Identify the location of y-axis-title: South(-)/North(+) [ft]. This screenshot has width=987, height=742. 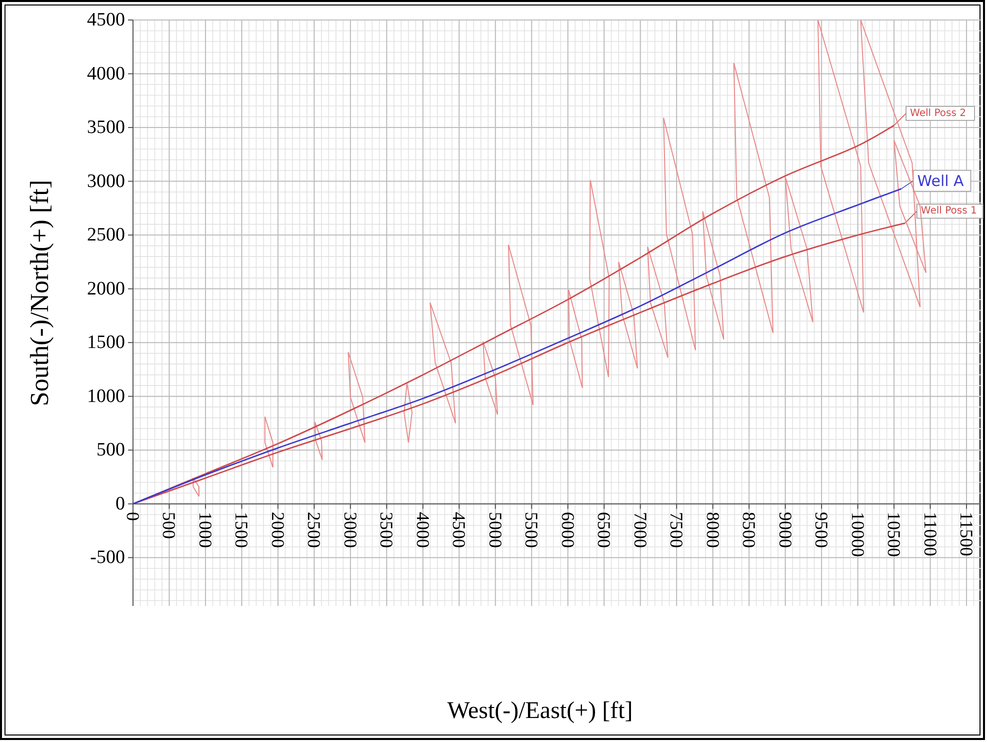
(39, 293).